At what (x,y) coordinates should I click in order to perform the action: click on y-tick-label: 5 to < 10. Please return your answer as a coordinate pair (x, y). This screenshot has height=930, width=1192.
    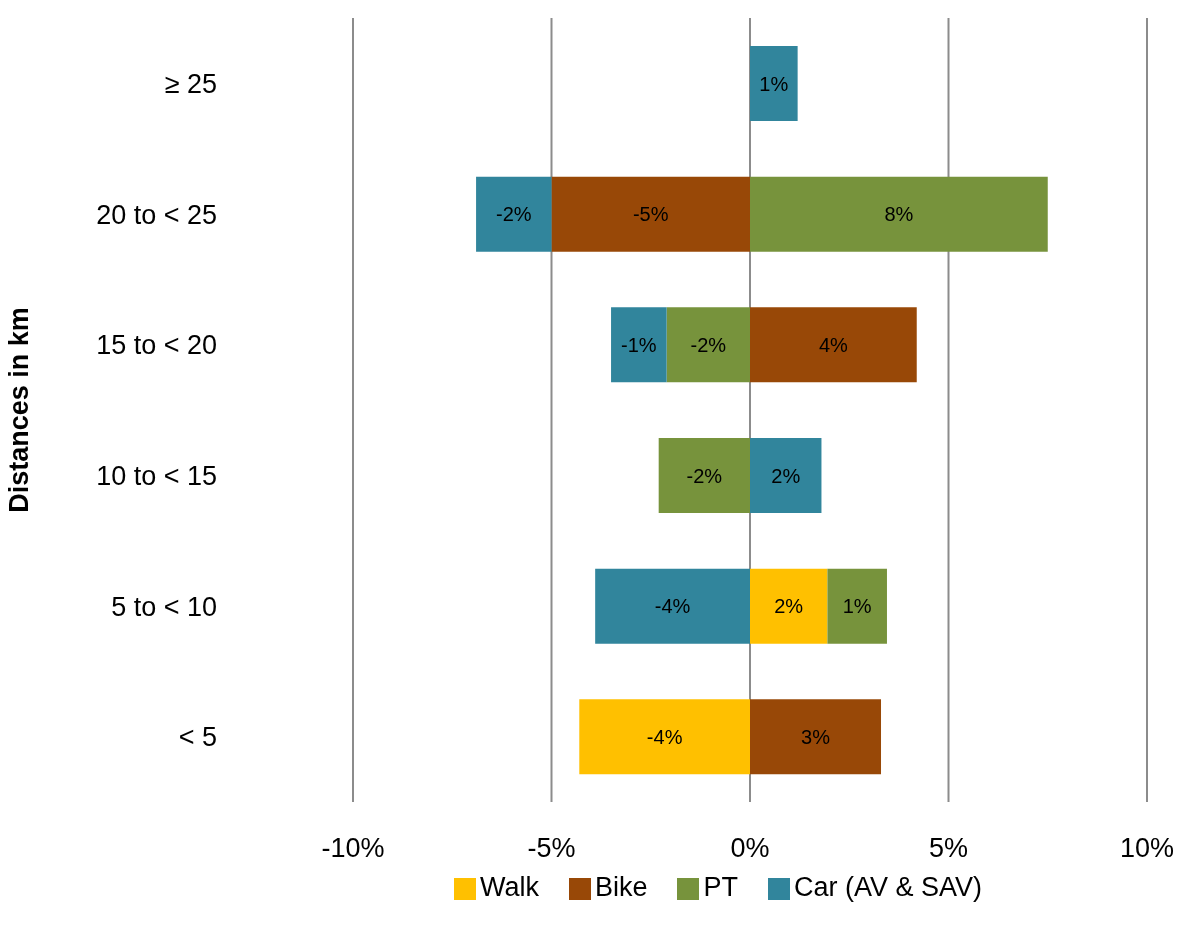
    Looking at the image, I should click on (164, 606).